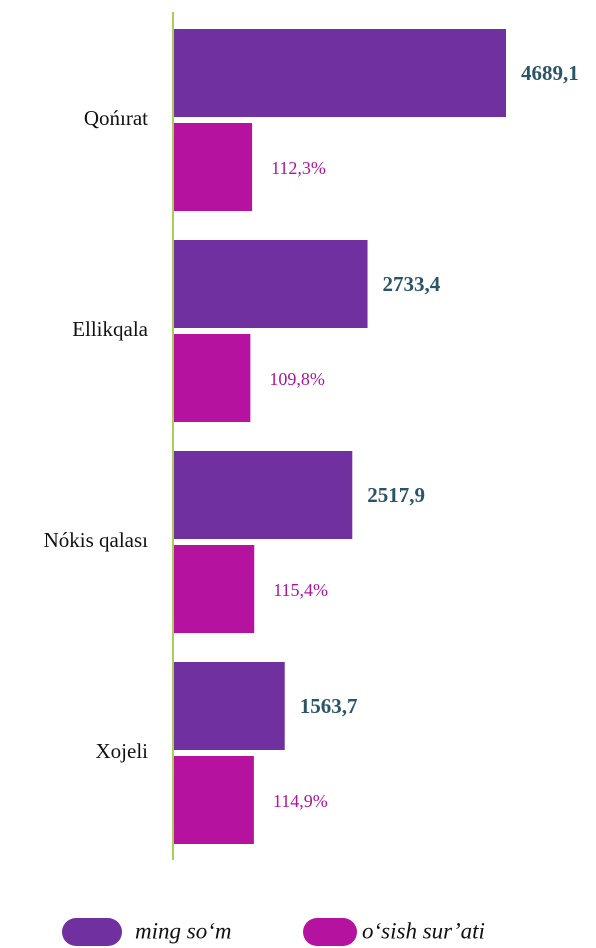 Image resolution: width=596 pixels, height=948 pixels. Describe the element at coordinates (300, 590) in the screenshot. I see `data-label: 115,4%` at that location.